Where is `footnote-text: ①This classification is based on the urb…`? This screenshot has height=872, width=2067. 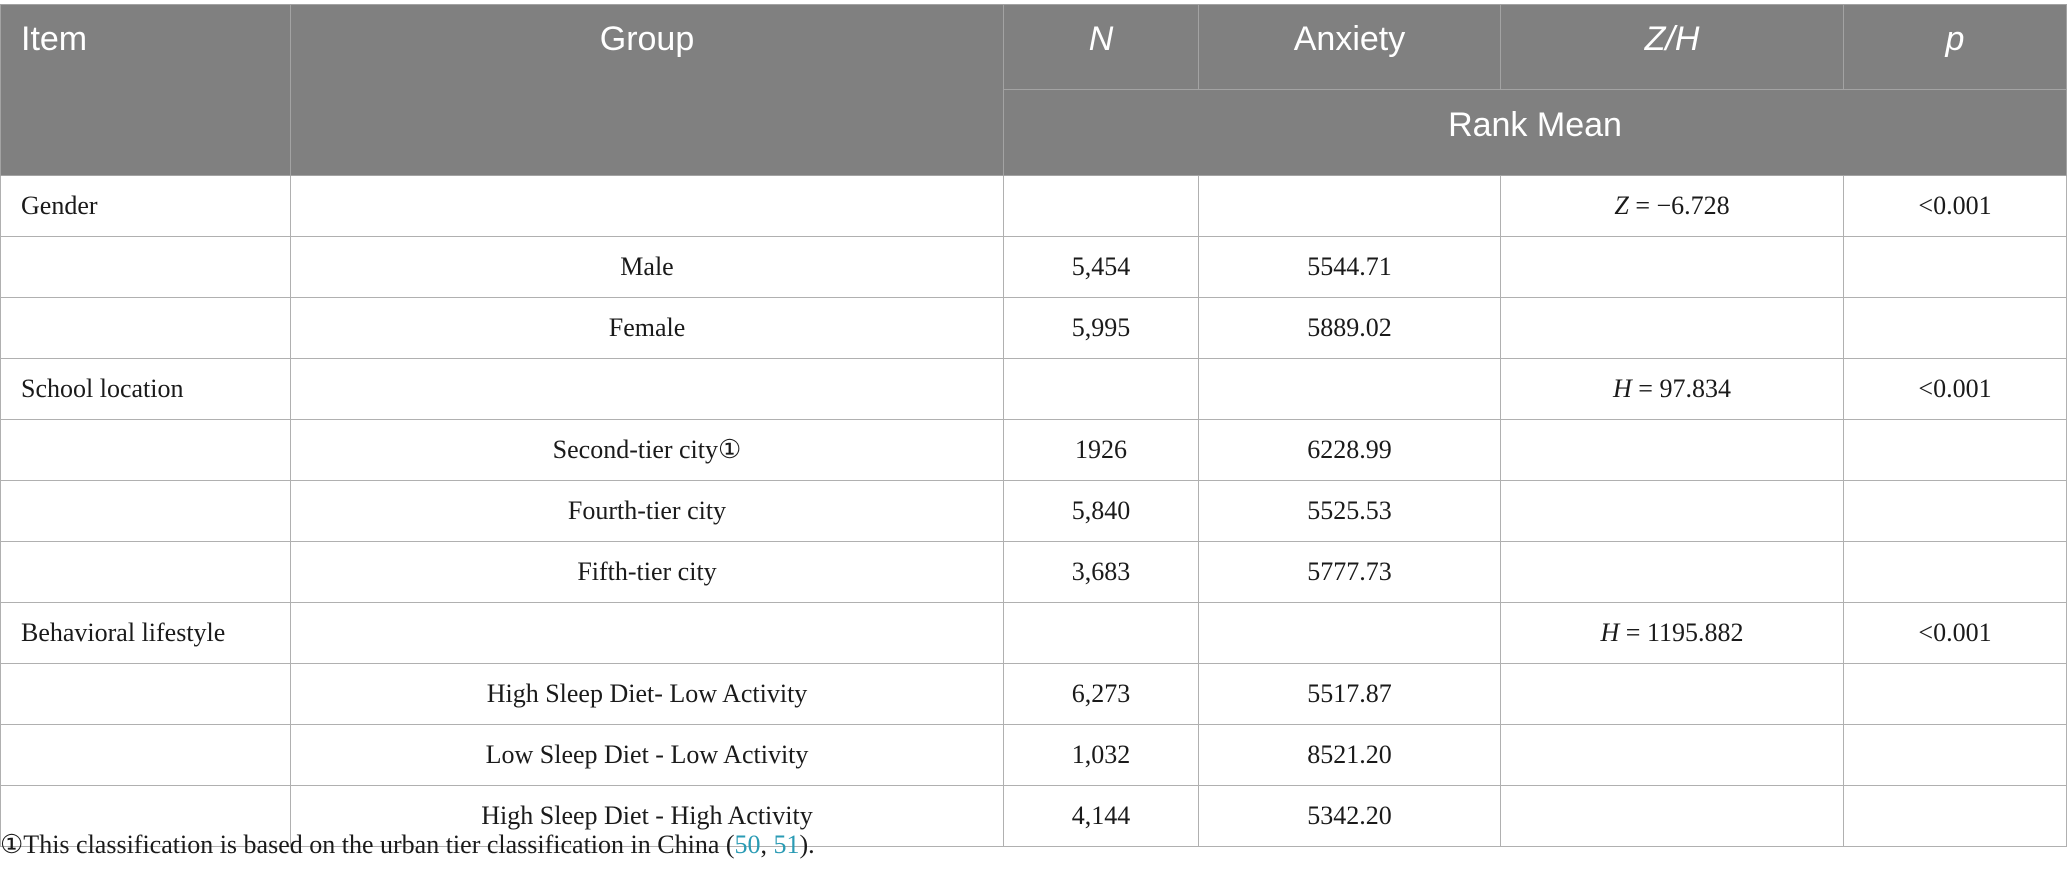
footnote-text: ①This classification is based on the urb… is located at coordinates (367, 844).